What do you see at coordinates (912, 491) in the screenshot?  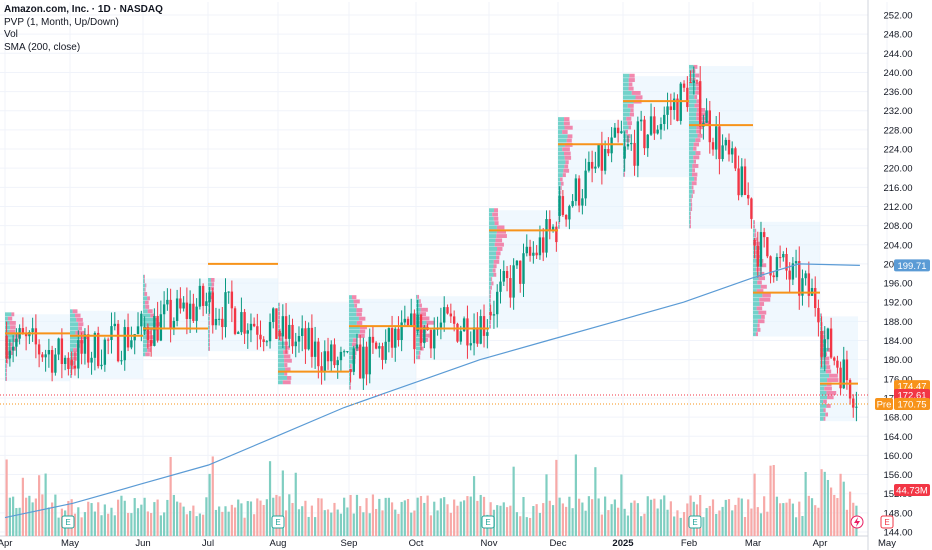 I see `volume-badge-label: 44.73M` at bounding box center [912, 491].